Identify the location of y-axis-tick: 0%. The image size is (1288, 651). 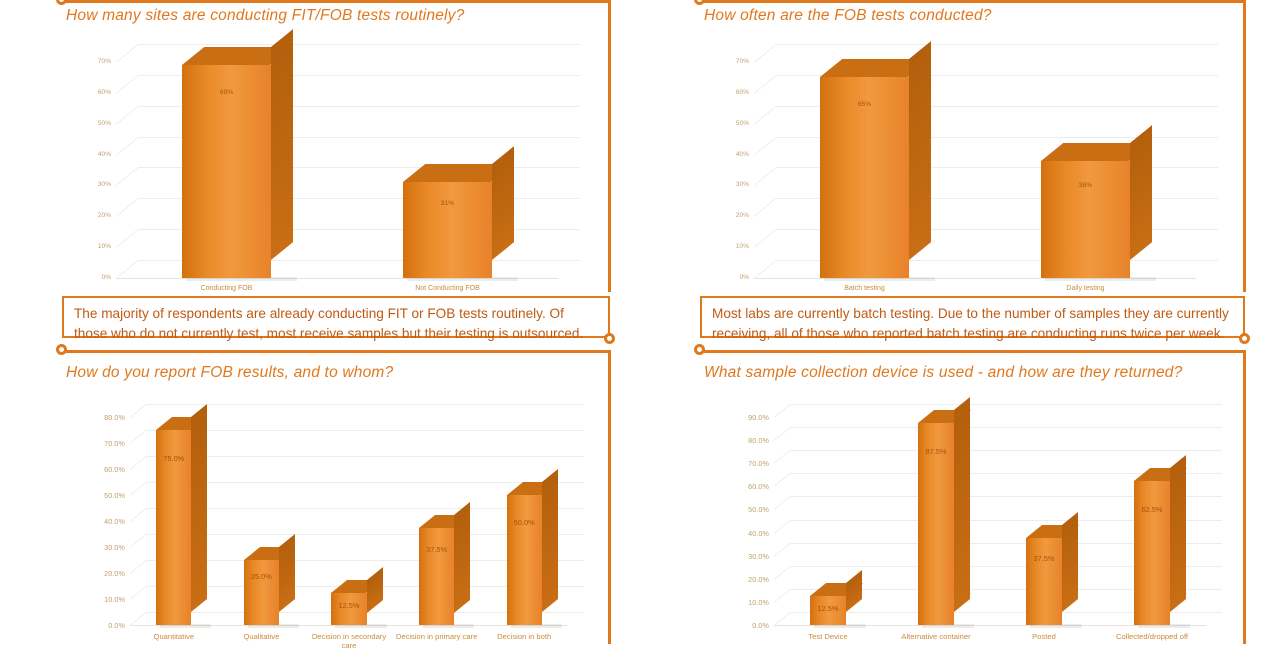
(106, 277).